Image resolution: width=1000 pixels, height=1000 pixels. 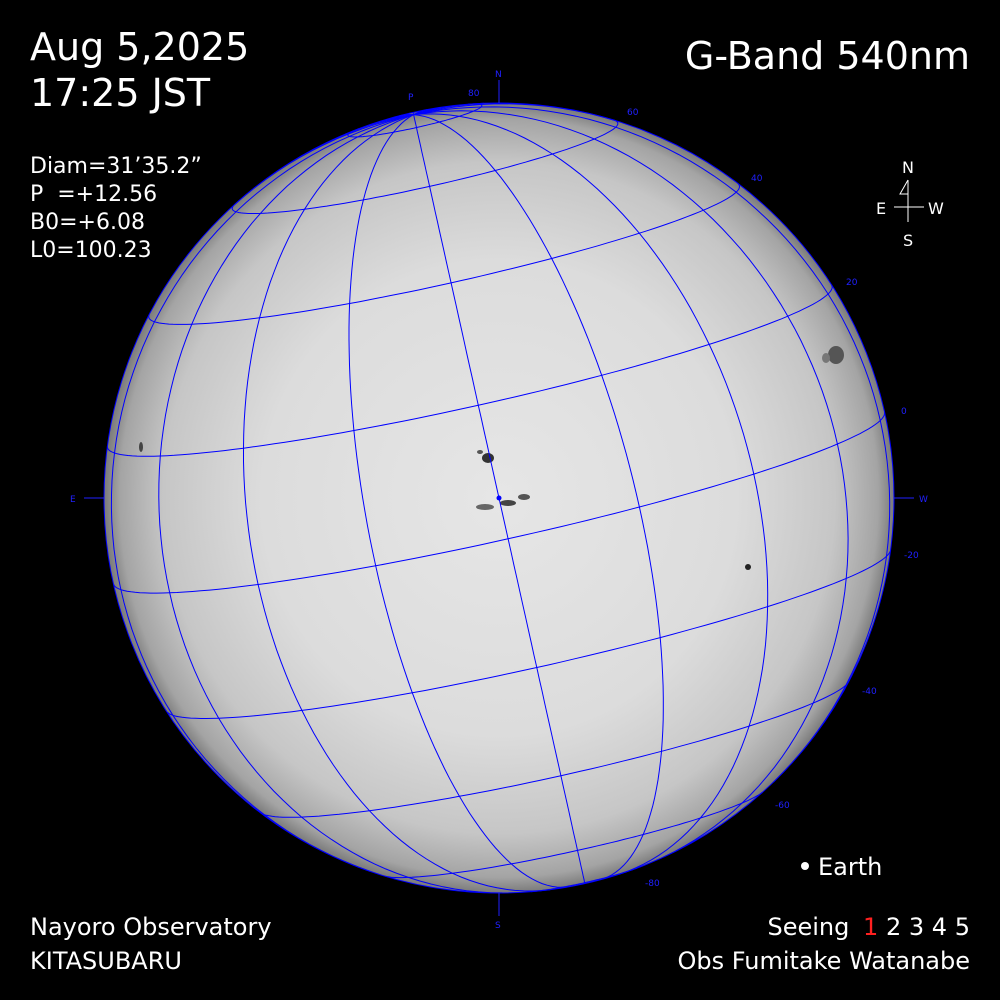 What do you see at coordinates (936, 208) in the screenshot?
I see `compass-west: W` at bounding box center [936, 208].